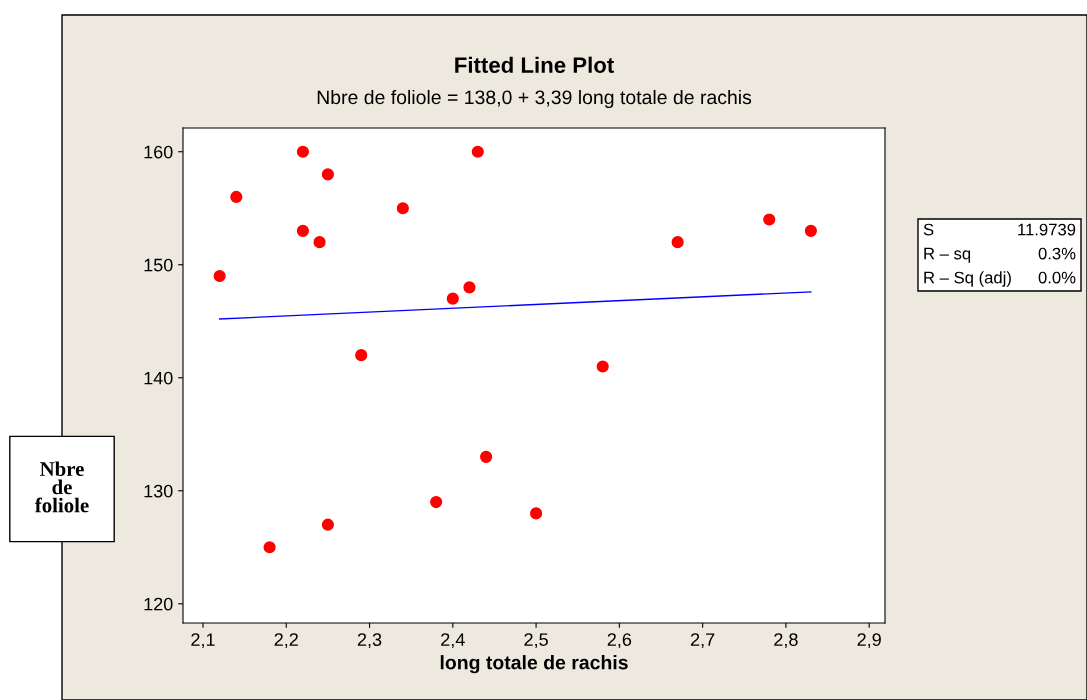 This screenshot has width=1087, height=700. I want to click on x-tick-label: 2,5, so click(536, 641).